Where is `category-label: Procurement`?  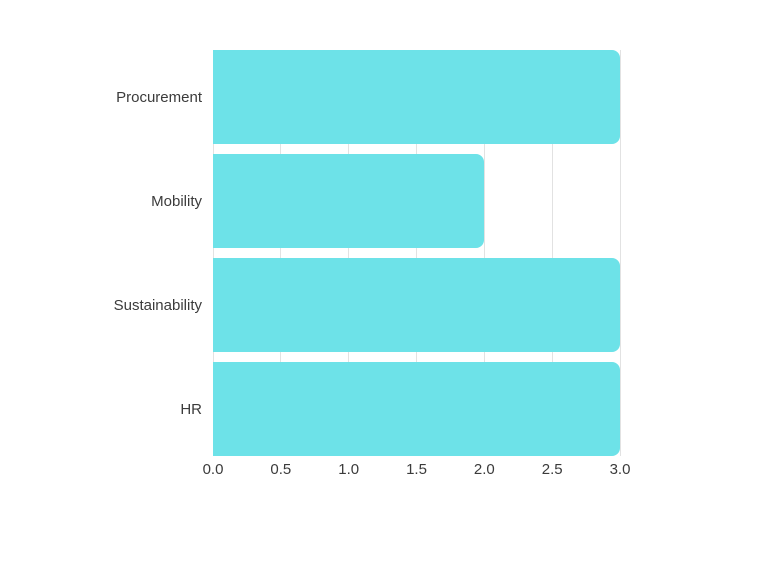 category-label: Procurement is located at coordinates (159, 97).